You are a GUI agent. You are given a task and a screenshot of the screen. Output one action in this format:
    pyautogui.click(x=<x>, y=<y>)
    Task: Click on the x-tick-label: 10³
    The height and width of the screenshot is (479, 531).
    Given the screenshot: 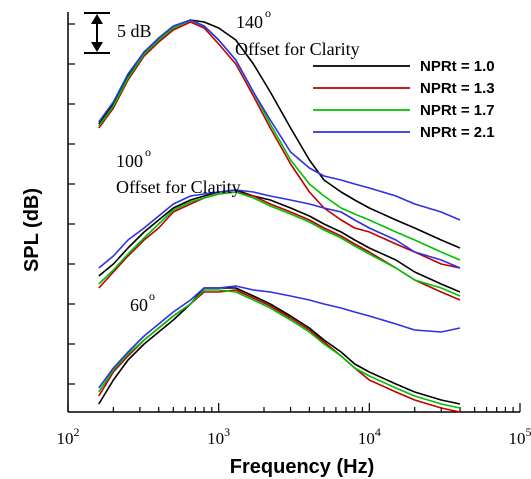 What is the action you would take?
    pyautogui.click(x=218, y=436)
    